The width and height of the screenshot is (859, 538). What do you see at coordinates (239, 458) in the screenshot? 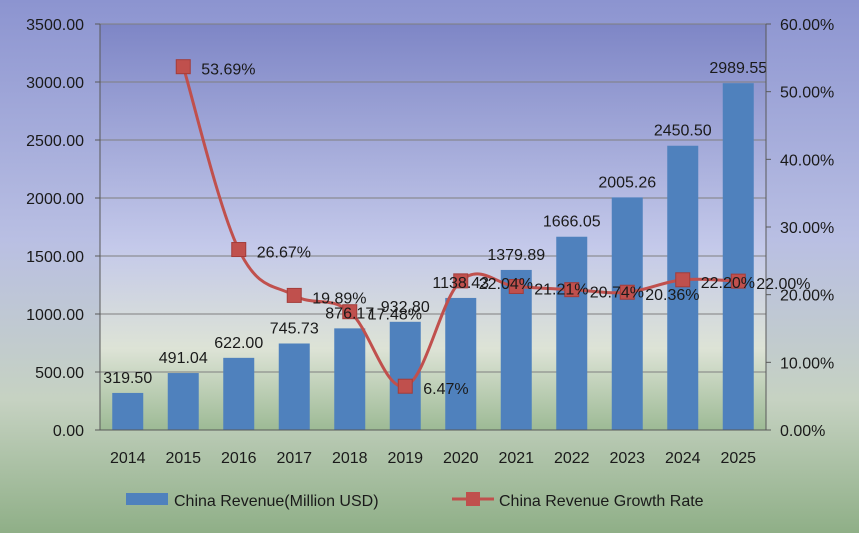
I see `x-tick-label: 2016` at bounding box center [239, 458].